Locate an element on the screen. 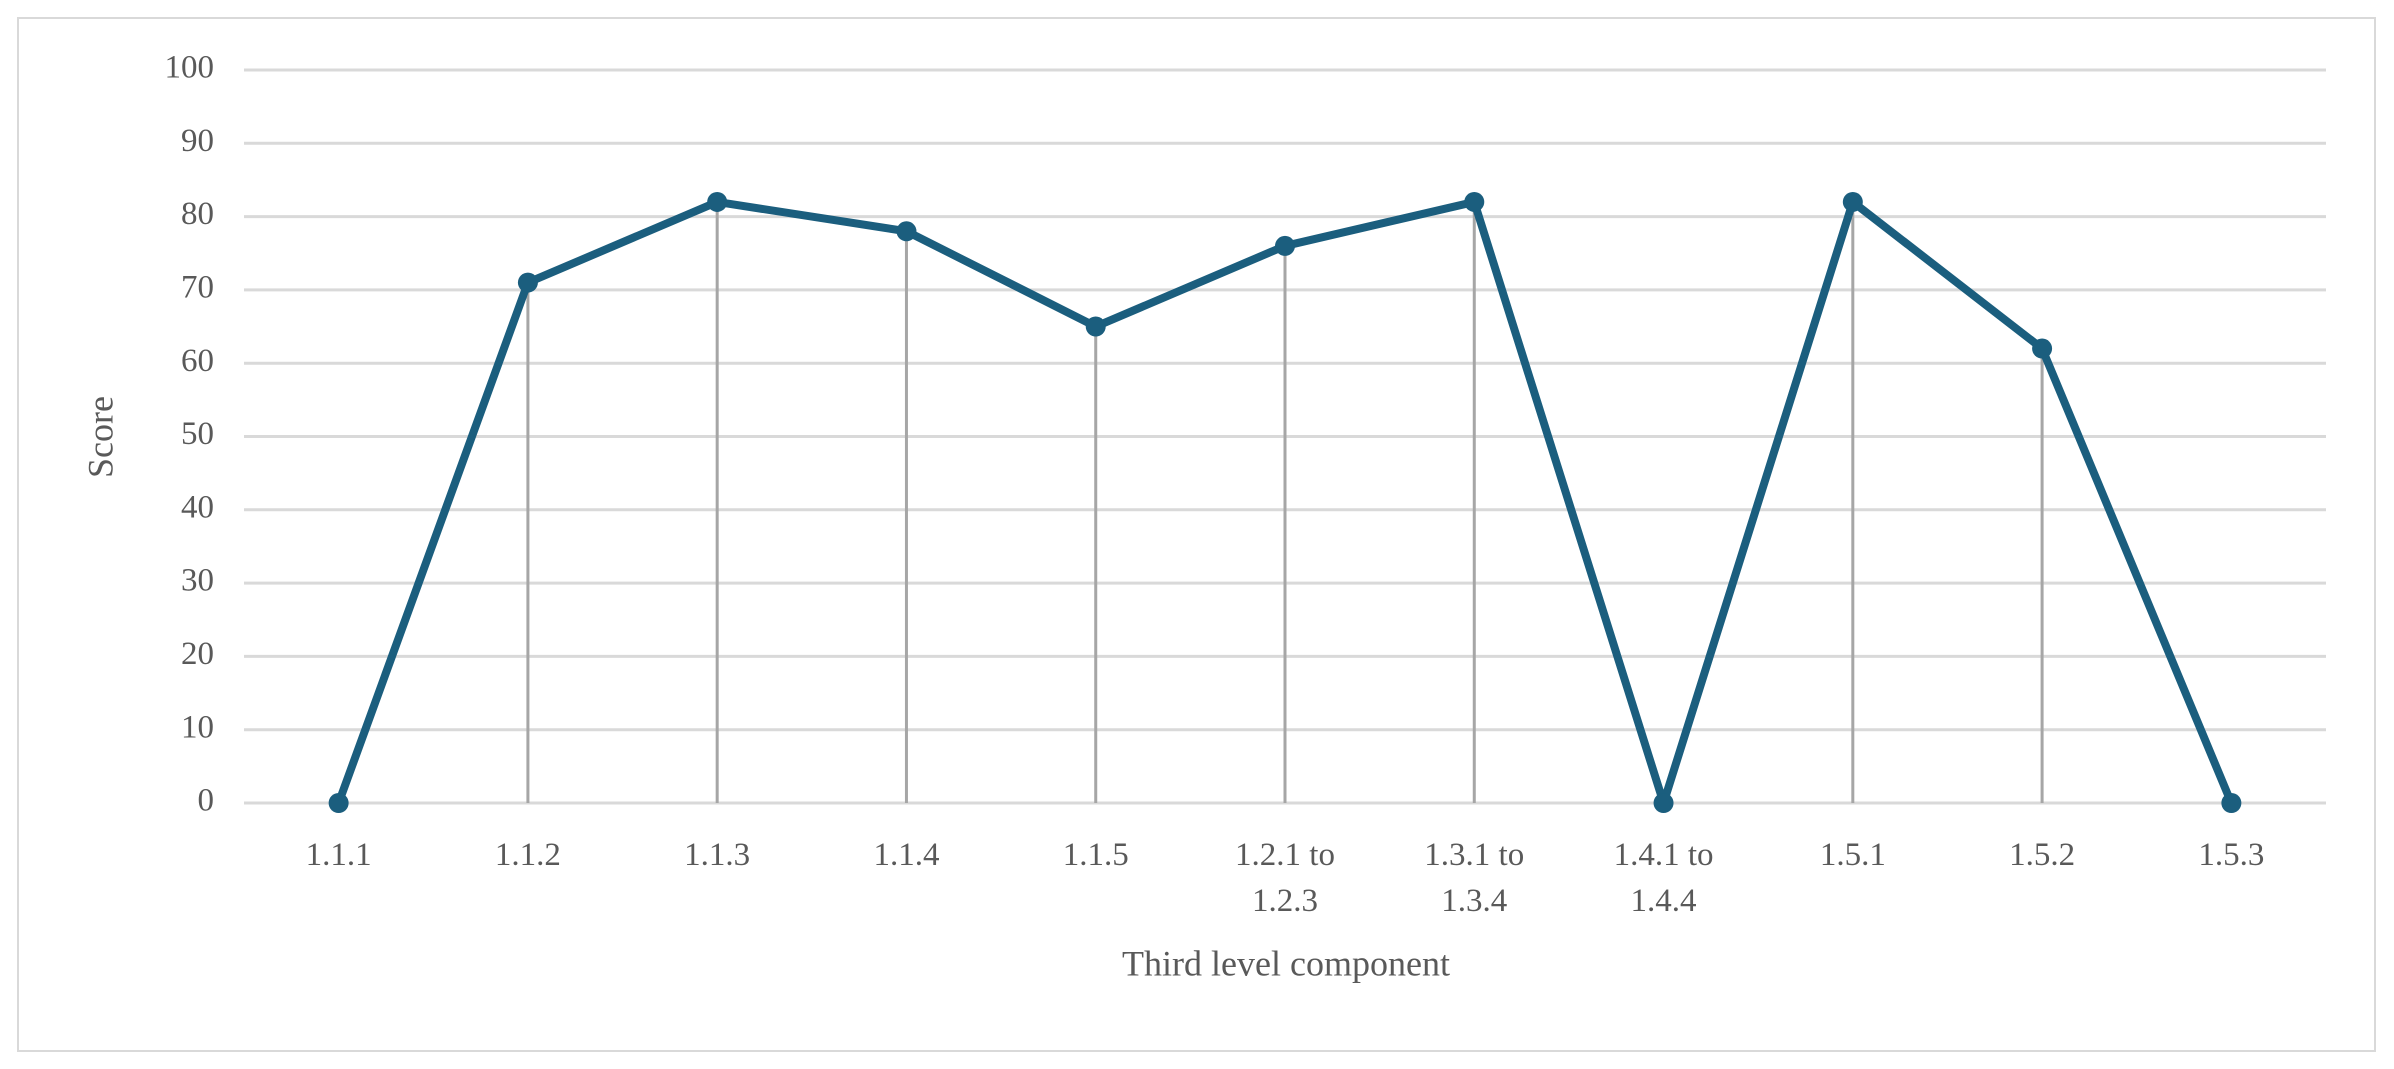  y-tick-label: 100 is located at coordinates (190, 68).